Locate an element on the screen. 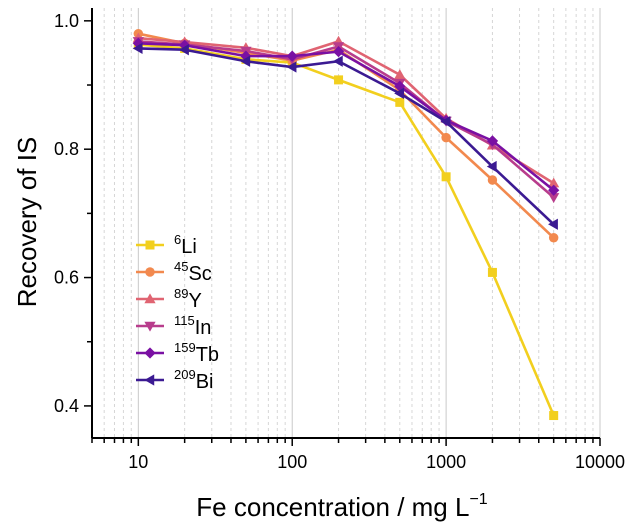 The height and width of the screenshot is (523, 635). legend-label: 89Y is located at coordinates (188, 299).